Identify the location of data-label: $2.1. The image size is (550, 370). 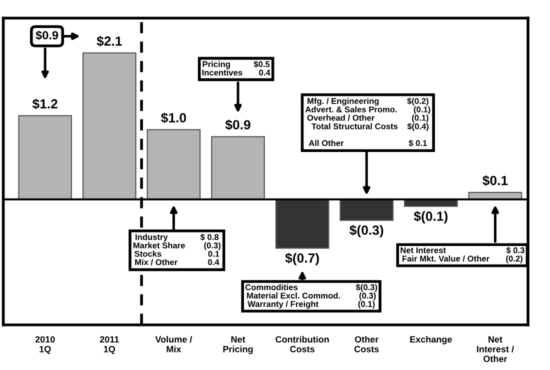
(109, 41).